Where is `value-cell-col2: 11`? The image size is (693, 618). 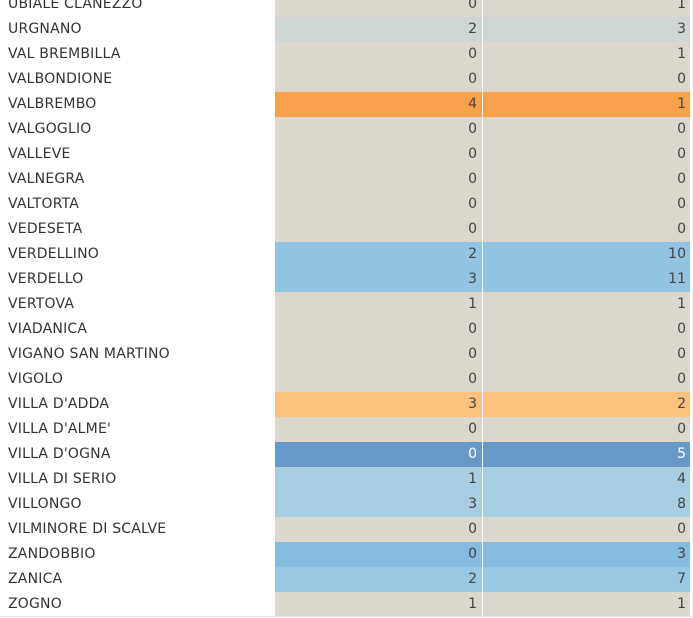
value-cell-col2: 11 is located at coordinates (586, 279).